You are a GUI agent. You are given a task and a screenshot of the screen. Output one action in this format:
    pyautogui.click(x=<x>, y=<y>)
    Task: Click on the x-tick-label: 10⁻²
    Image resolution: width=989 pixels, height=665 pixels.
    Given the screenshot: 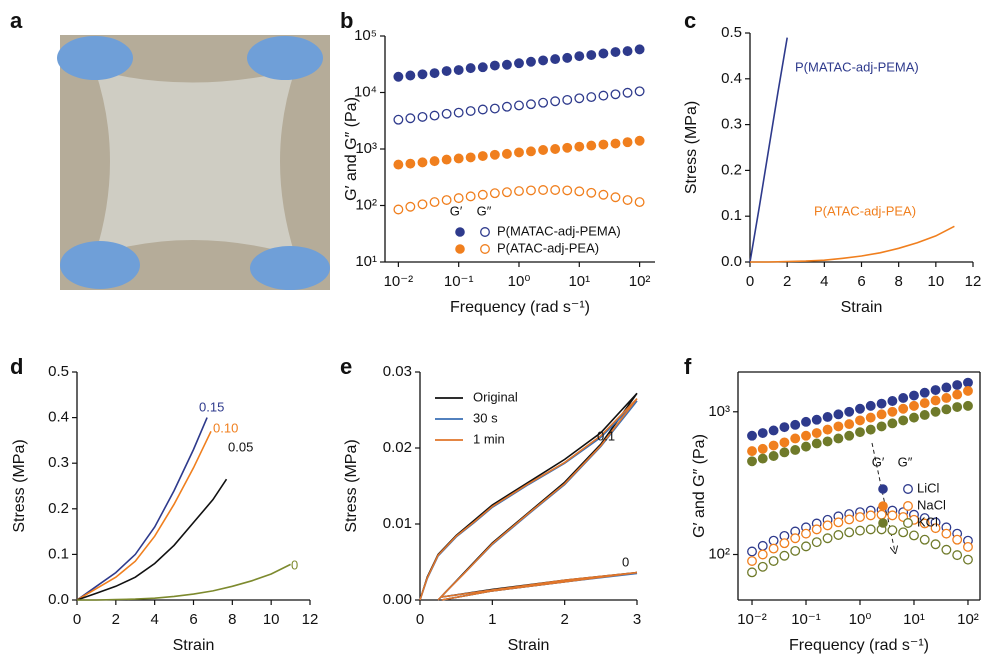 What is the action you would take?
    pyautogui.click(x=752, y=619)
    